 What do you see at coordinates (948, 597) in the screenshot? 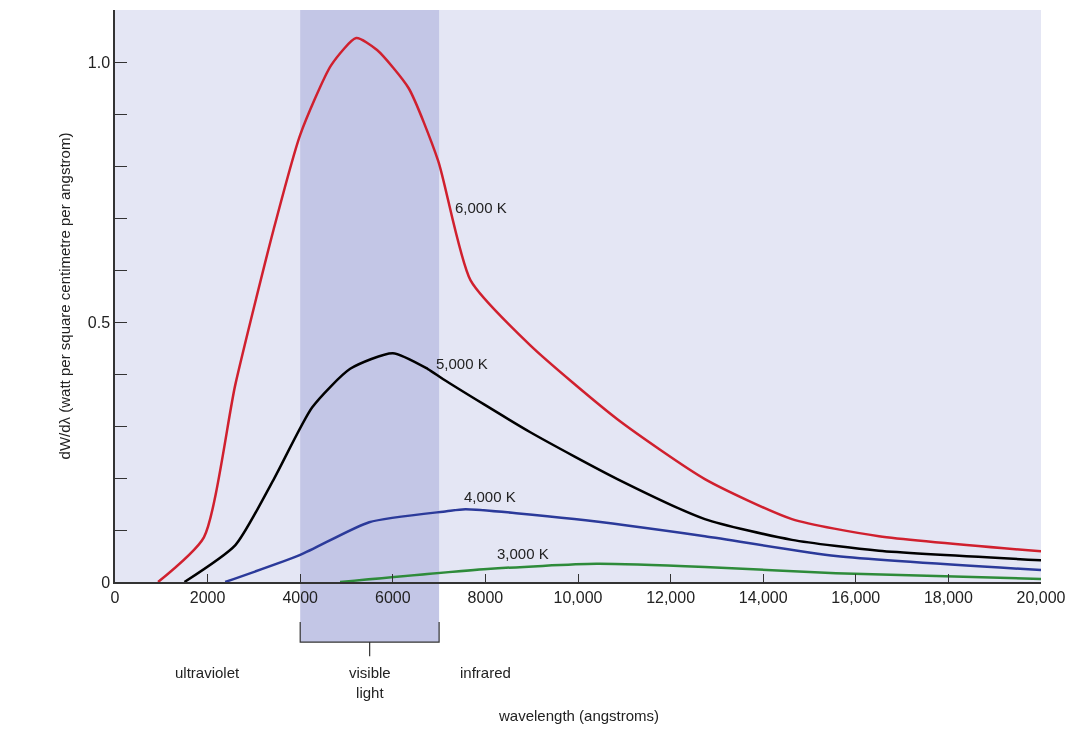
I see `x-tick-label: 18,000` at bounding box center [948, 597].